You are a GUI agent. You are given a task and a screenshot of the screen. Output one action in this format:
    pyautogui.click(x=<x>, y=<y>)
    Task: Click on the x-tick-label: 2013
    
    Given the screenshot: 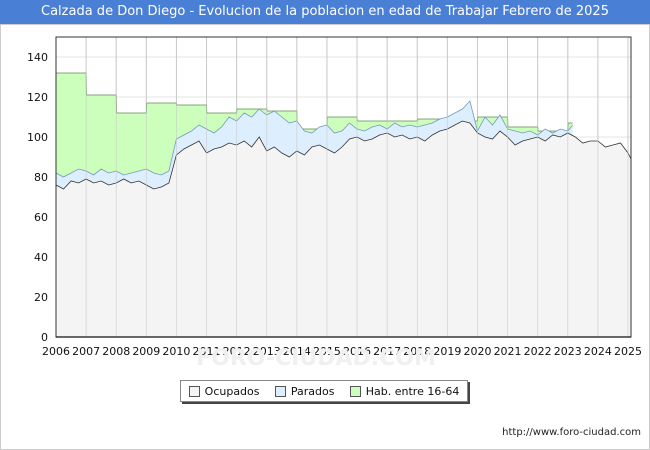 What is the action you would take?
    pyautogui.click(x=267, y=351)
    